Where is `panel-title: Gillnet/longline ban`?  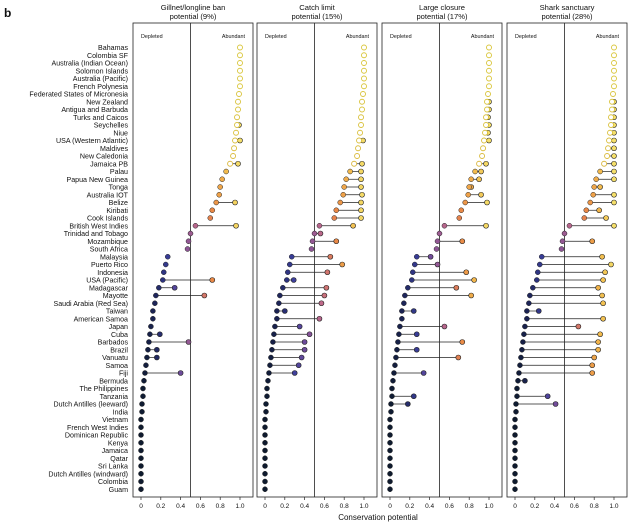 panel-title: Gillnet/longline ban is located at coordinates (193, 7).